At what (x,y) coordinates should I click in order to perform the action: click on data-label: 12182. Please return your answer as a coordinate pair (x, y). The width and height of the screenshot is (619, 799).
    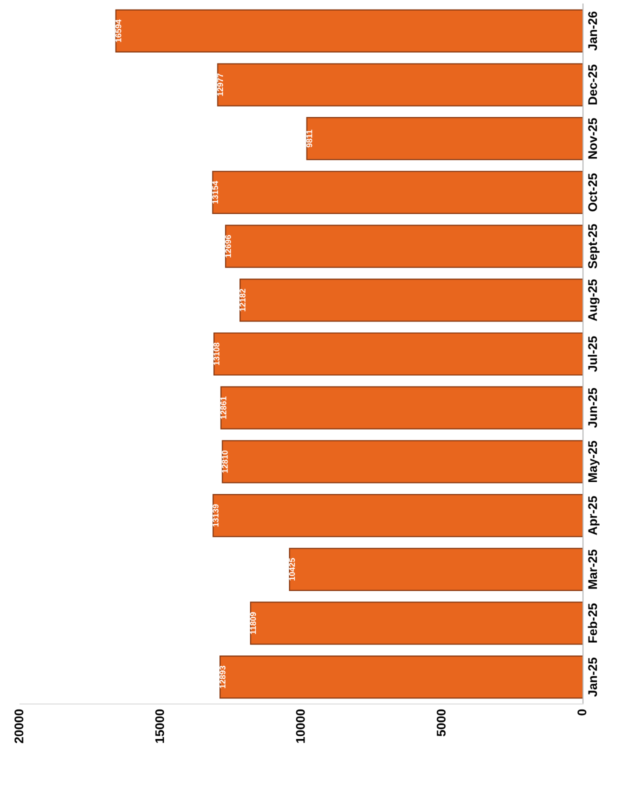
    Looking at the image, I should click on (243, 300).